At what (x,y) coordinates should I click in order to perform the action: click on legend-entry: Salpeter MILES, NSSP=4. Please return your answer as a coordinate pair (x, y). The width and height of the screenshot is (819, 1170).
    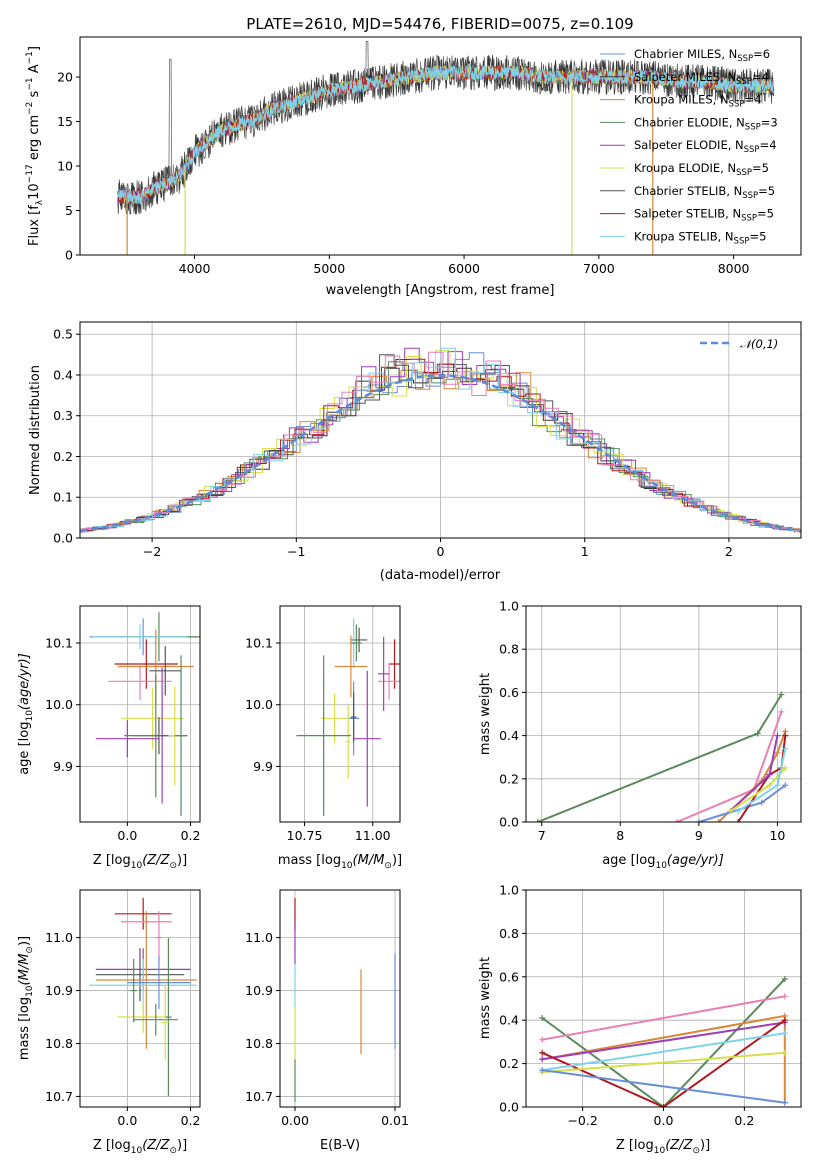
    Looking at the image, I should click on (701, 78).